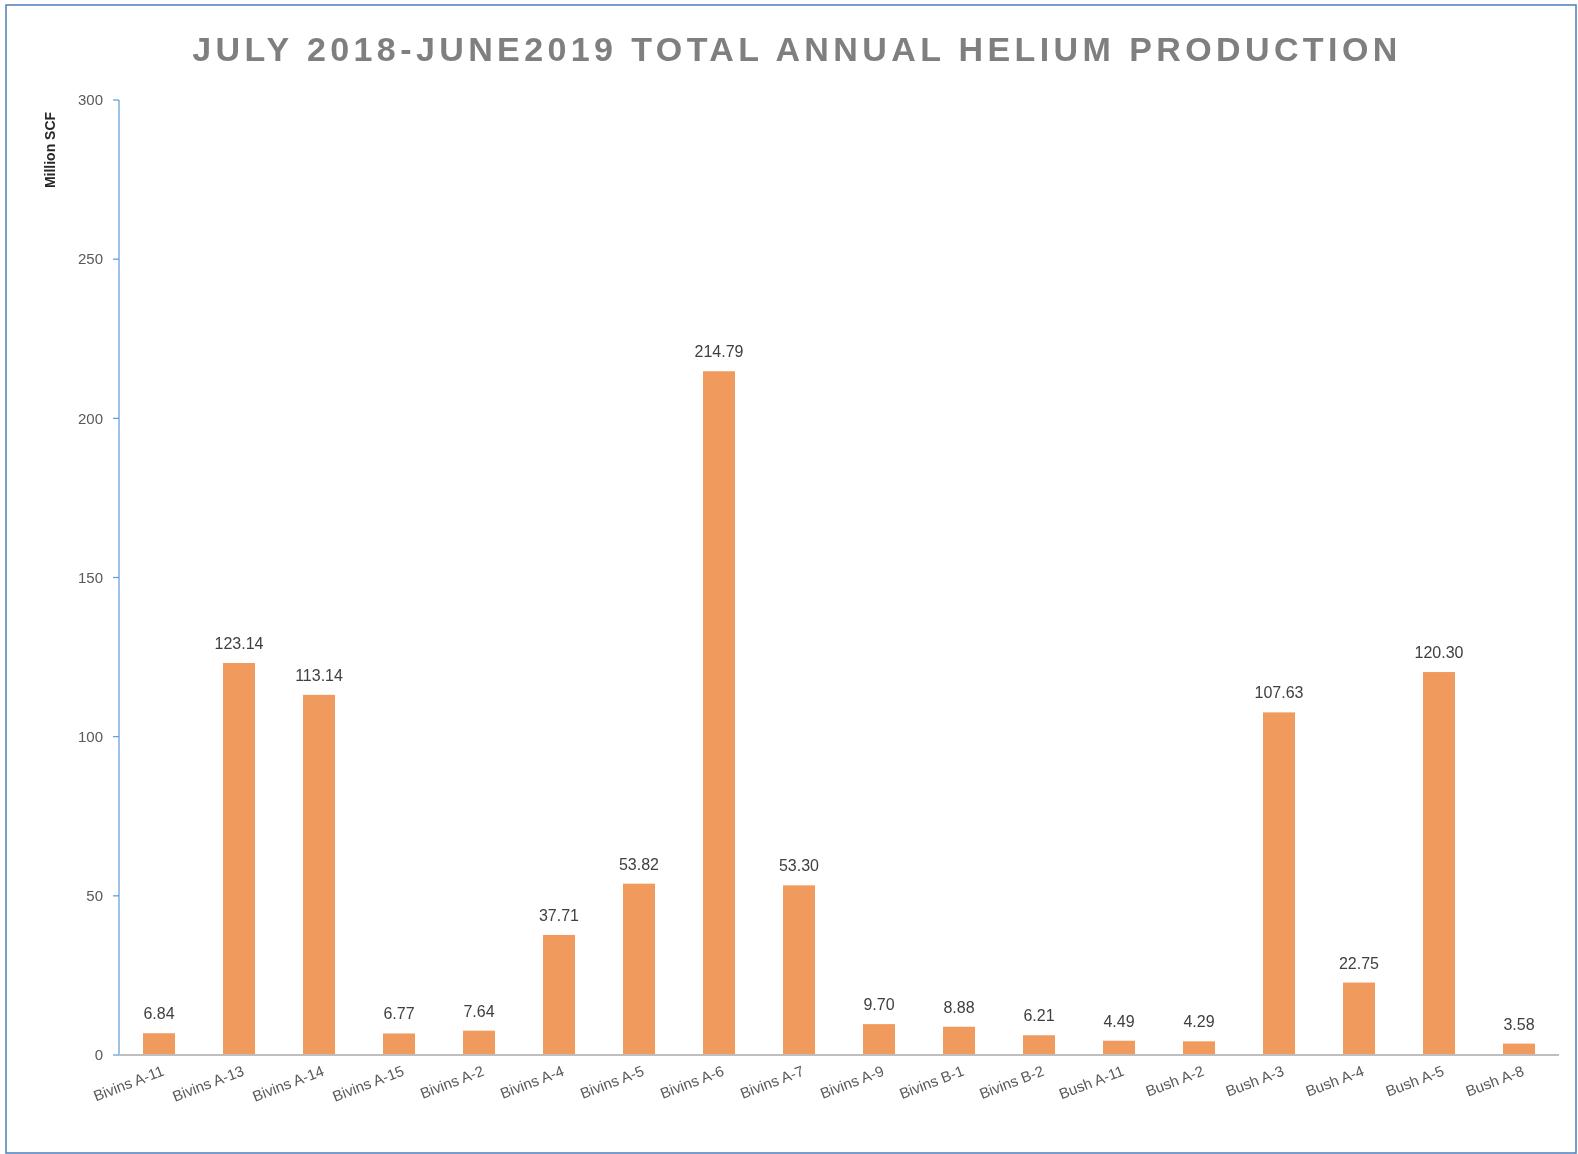 Image resolution: width=1578 pixels, height=1154 pixels. What do you see at coordinates (1199, 1022) in the screenshot?
I see `data-label: 4.29` at bounding box center [1199, 1022].